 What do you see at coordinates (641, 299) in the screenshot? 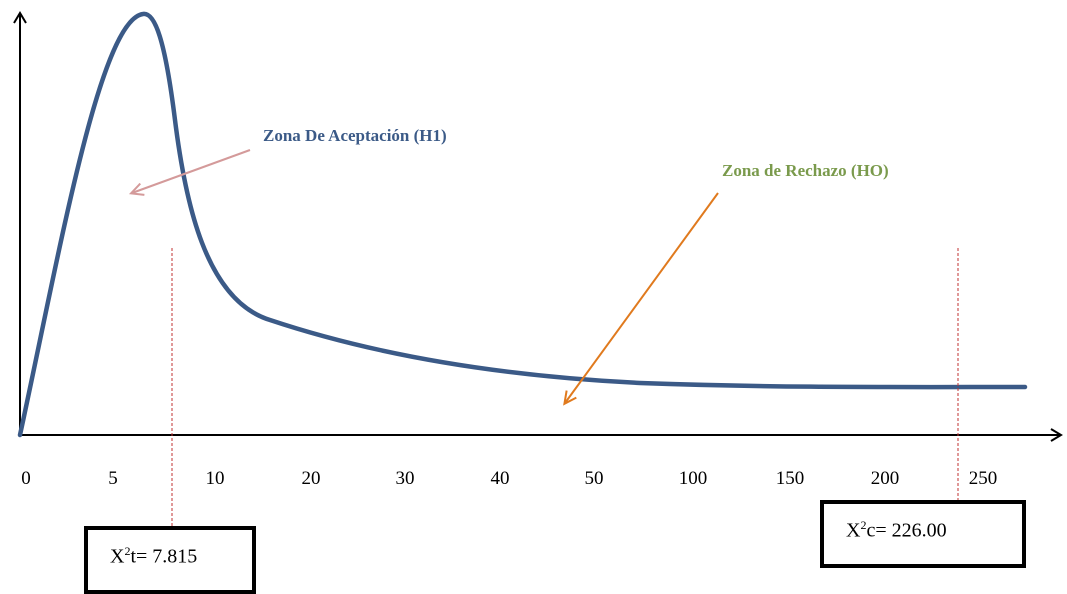
I see `reject-zone-arrow` at bounding box center [641, 299].